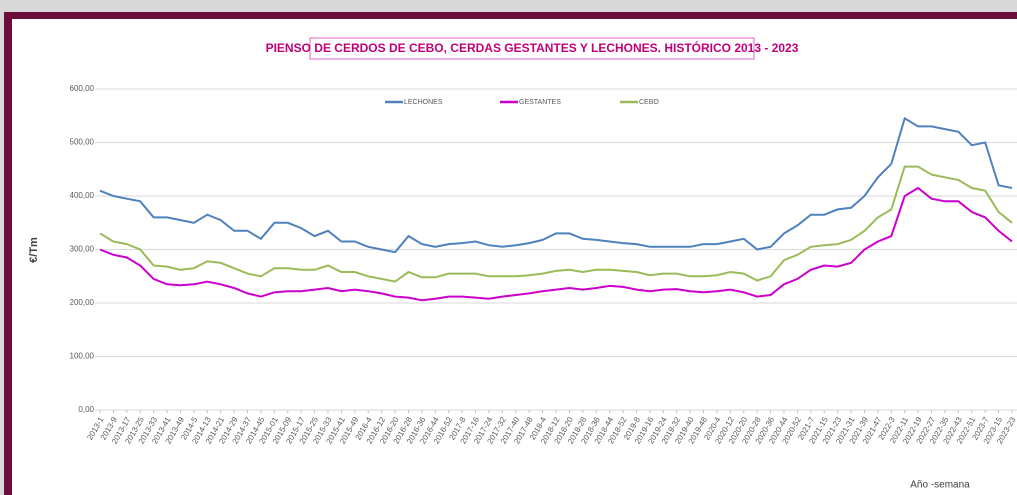  Describe the element at coordinates (540, 102) in the screenshot. I see `legend-label: GESTANTES` at that location.